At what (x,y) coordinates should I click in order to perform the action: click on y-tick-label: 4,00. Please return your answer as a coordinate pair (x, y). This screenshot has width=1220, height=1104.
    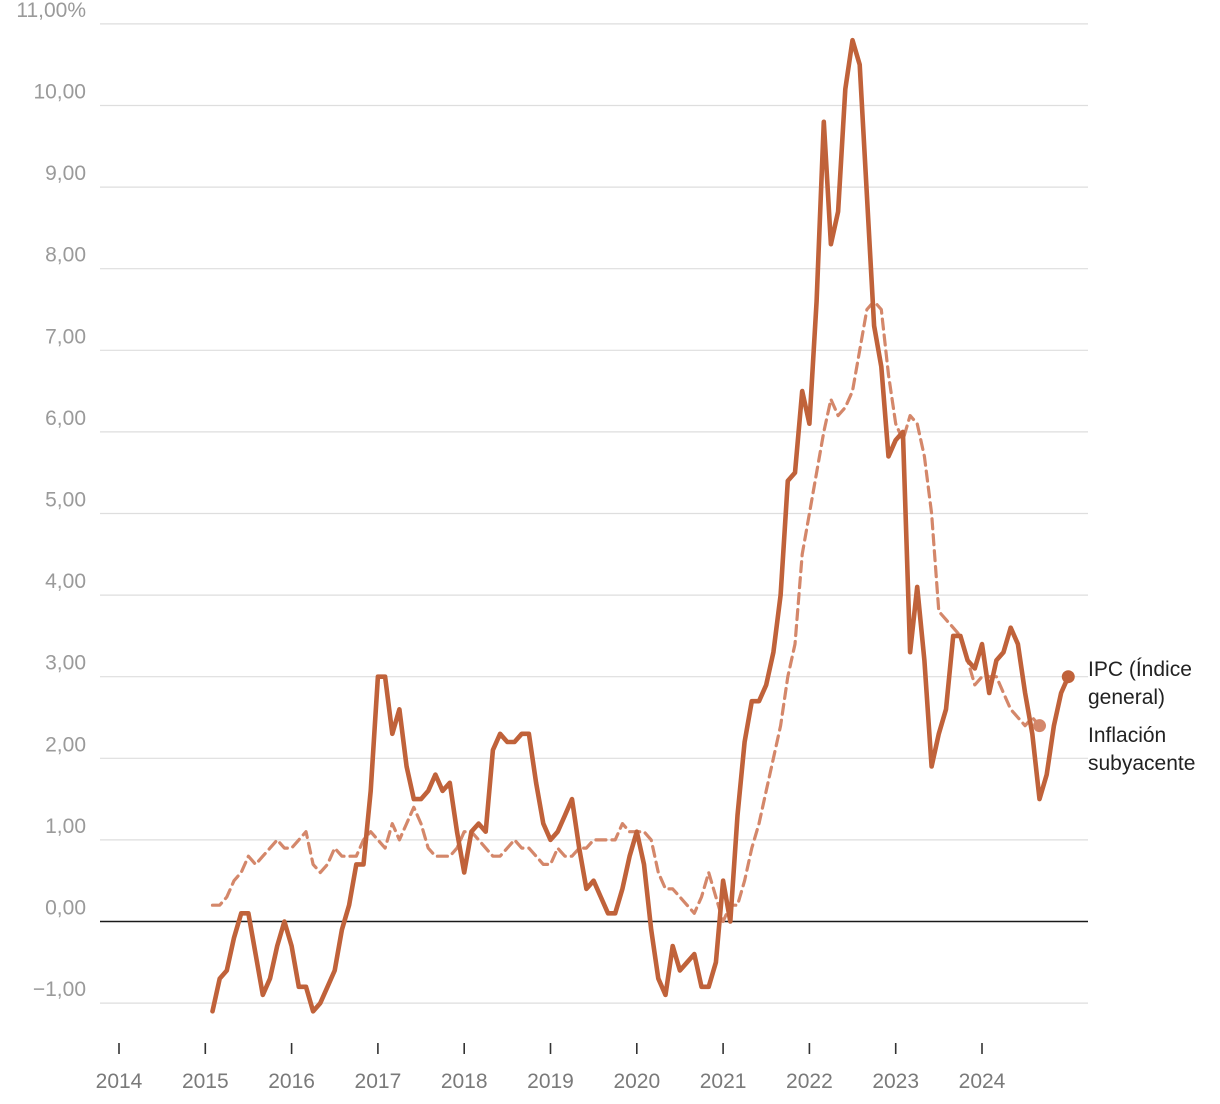
    Looking at the image, I should click on (65, 581).